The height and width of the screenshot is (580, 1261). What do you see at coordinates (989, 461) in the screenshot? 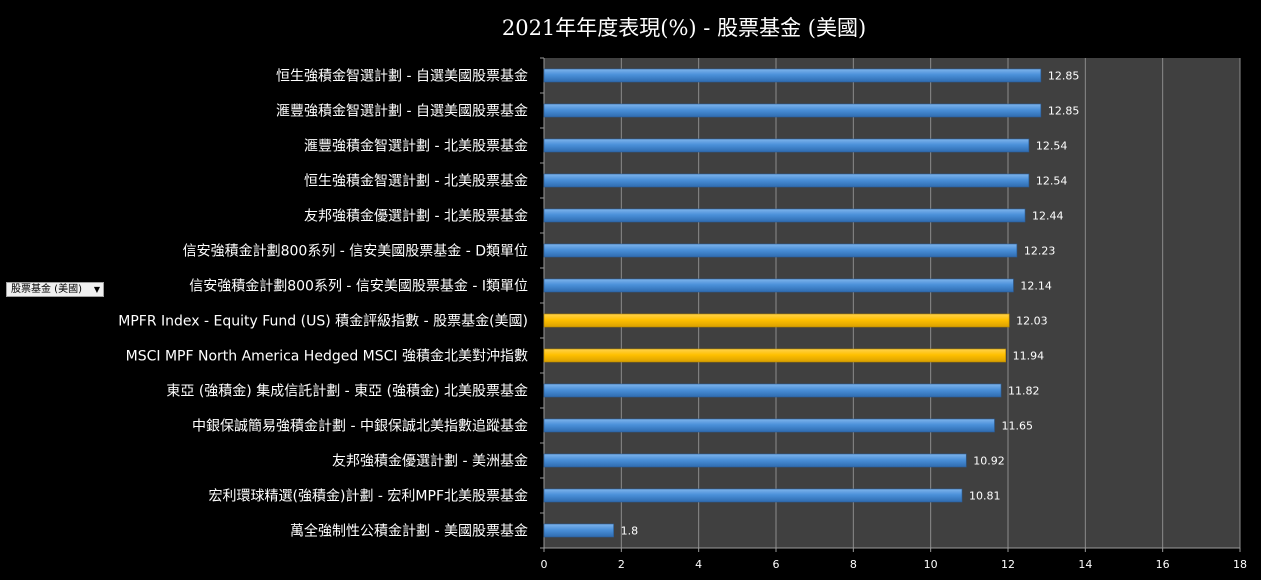
I see `data-label: 10.92` at bounding box center [989, 461].